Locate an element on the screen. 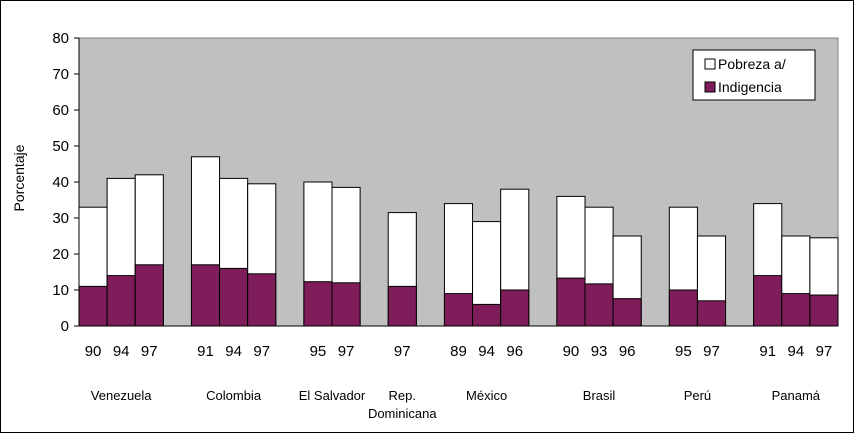 The width and height of the screenshot is (854, 433). x-group-label: El Salvador is located at coordinates (332, 395).